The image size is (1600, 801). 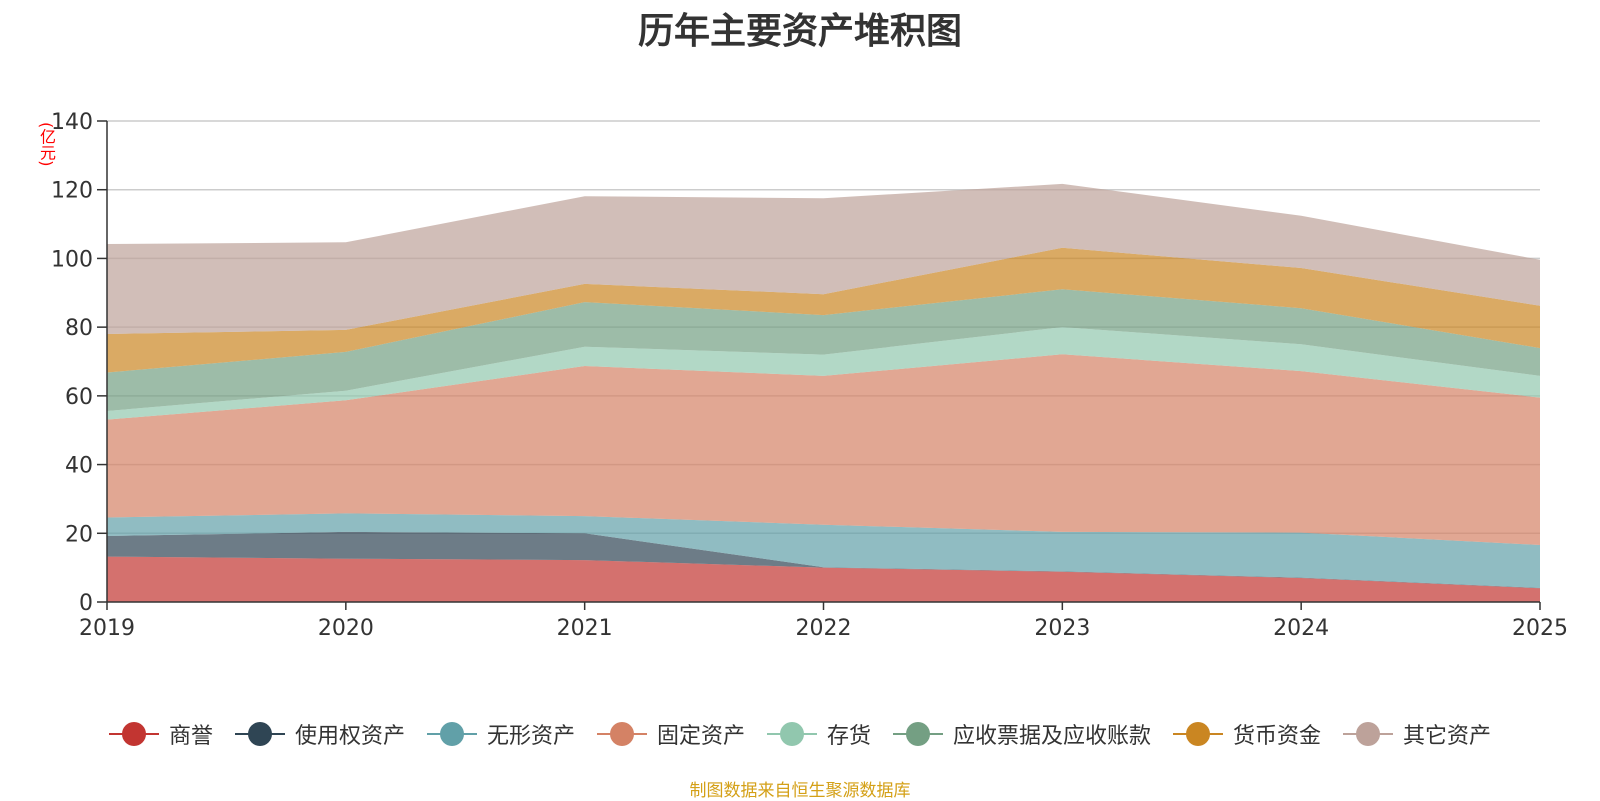 I want to click on legend-label: 货币资金, so click(x=1277, y=736).